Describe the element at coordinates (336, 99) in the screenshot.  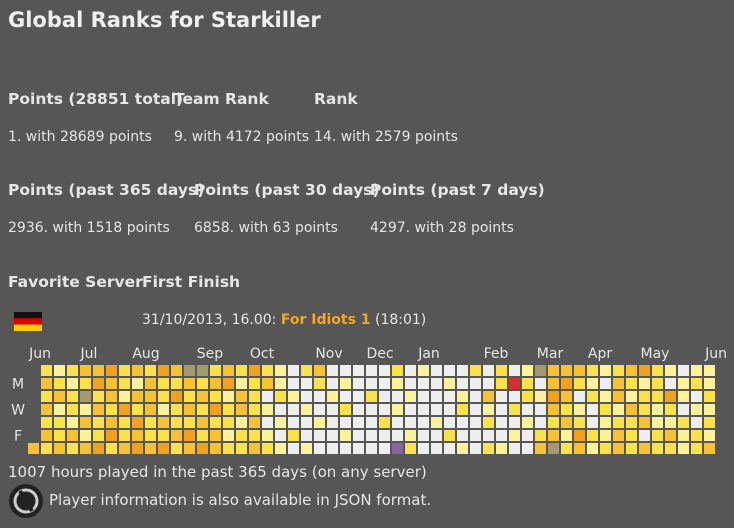
I see `rank-header: Rank` at that location.